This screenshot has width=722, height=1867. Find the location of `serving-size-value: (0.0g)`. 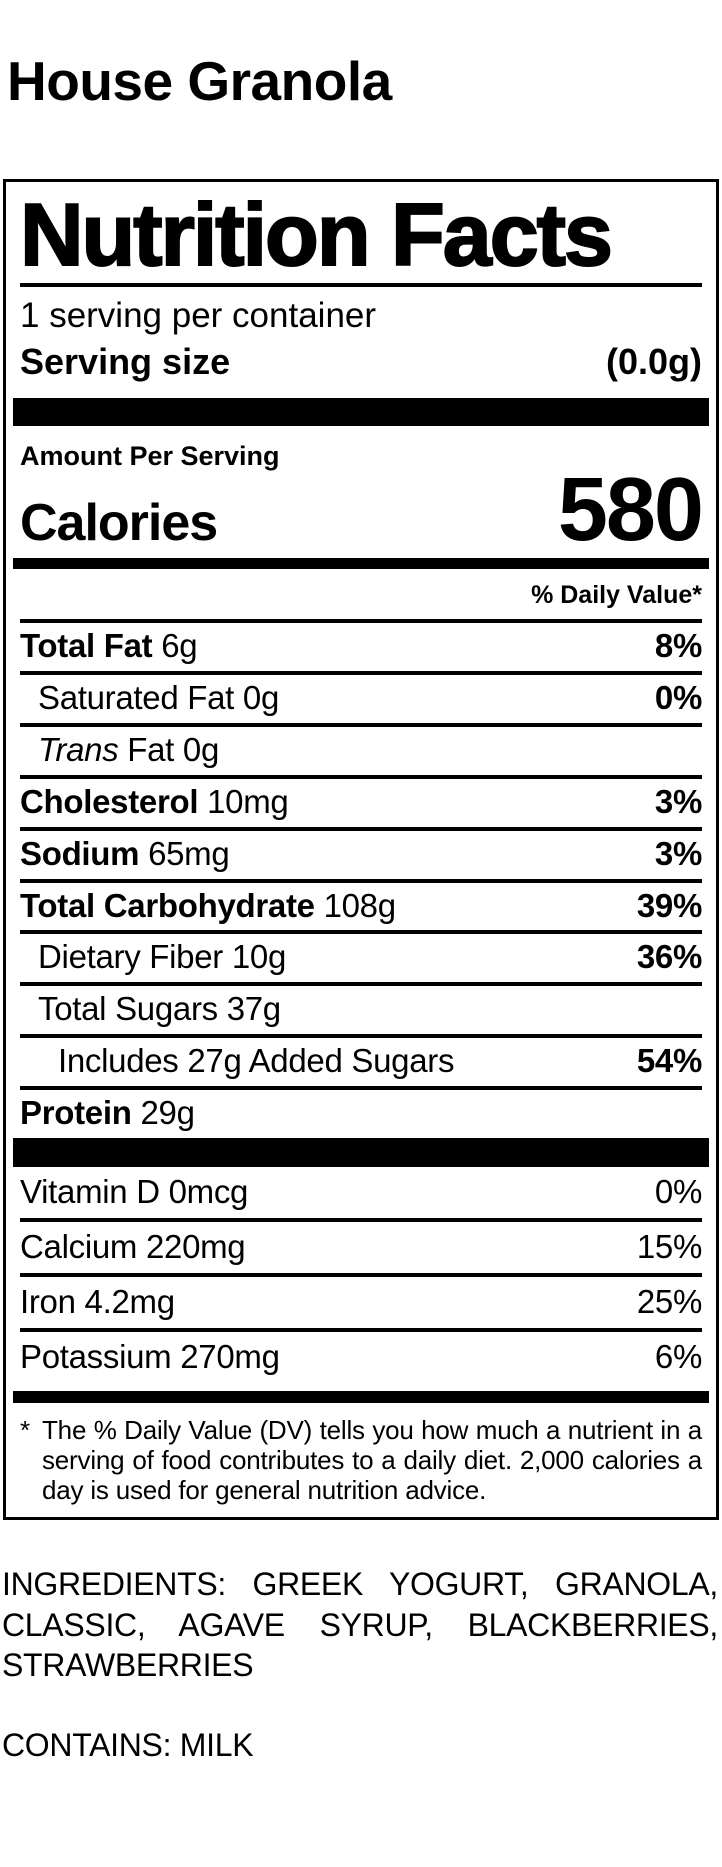

serving-size-value: (0.0g) is located at coordinates (653, 362).